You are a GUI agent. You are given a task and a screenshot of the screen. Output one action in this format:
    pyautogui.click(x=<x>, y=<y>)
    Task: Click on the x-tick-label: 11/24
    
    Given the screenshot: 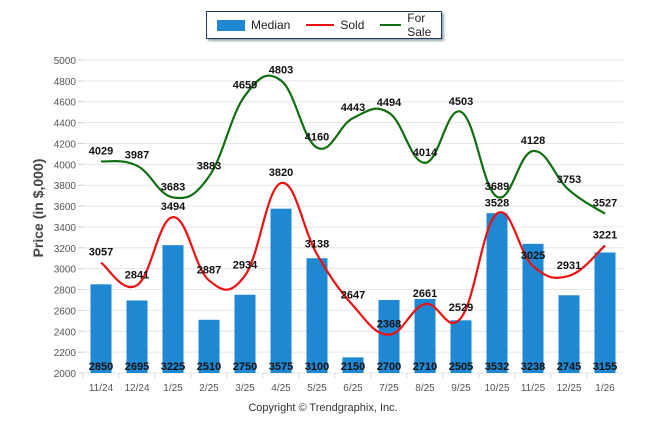 What is the action you would take?
    pyautogui.click(x=101, y=388)
    